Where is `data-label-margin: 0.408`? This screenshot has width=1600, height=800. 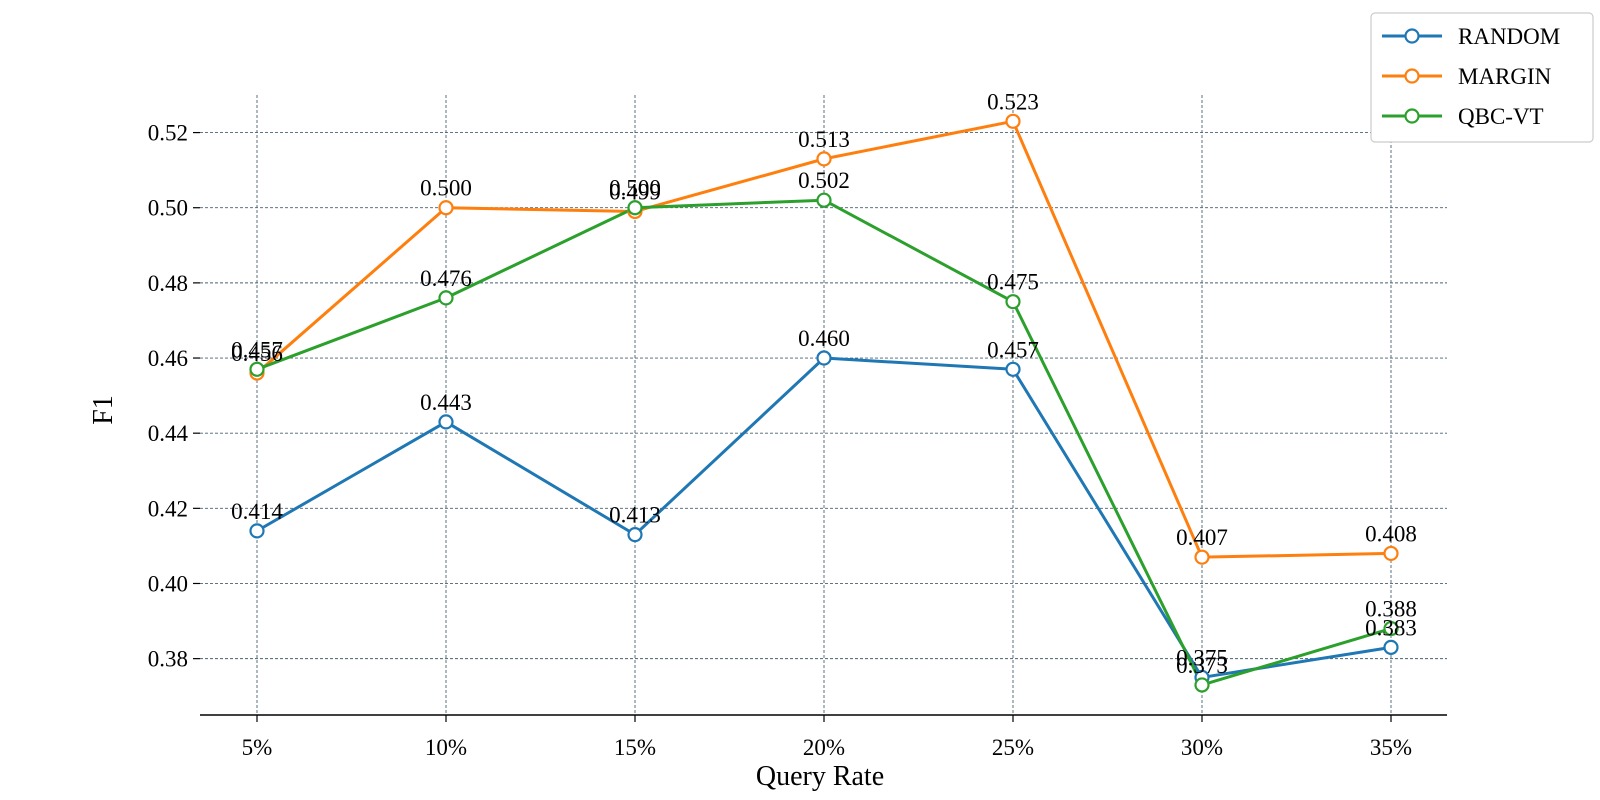
data-label-margin: 0.408 is located at coordinates (1391, 533).